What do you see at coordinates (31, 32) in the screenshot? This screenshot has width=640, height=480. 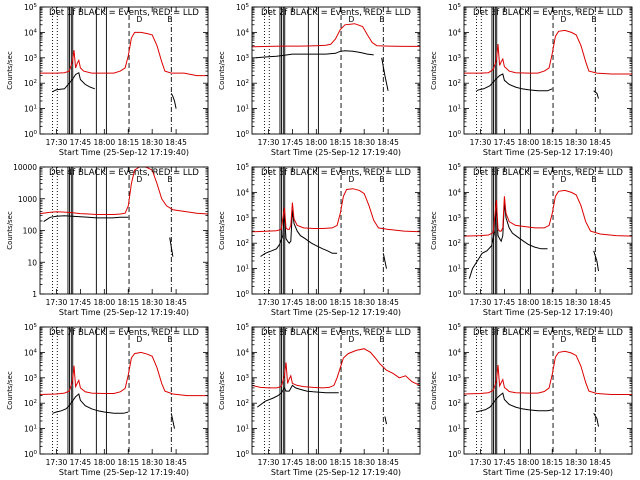 I see `y-tick-label: 104` at bounding box center [31, 32].